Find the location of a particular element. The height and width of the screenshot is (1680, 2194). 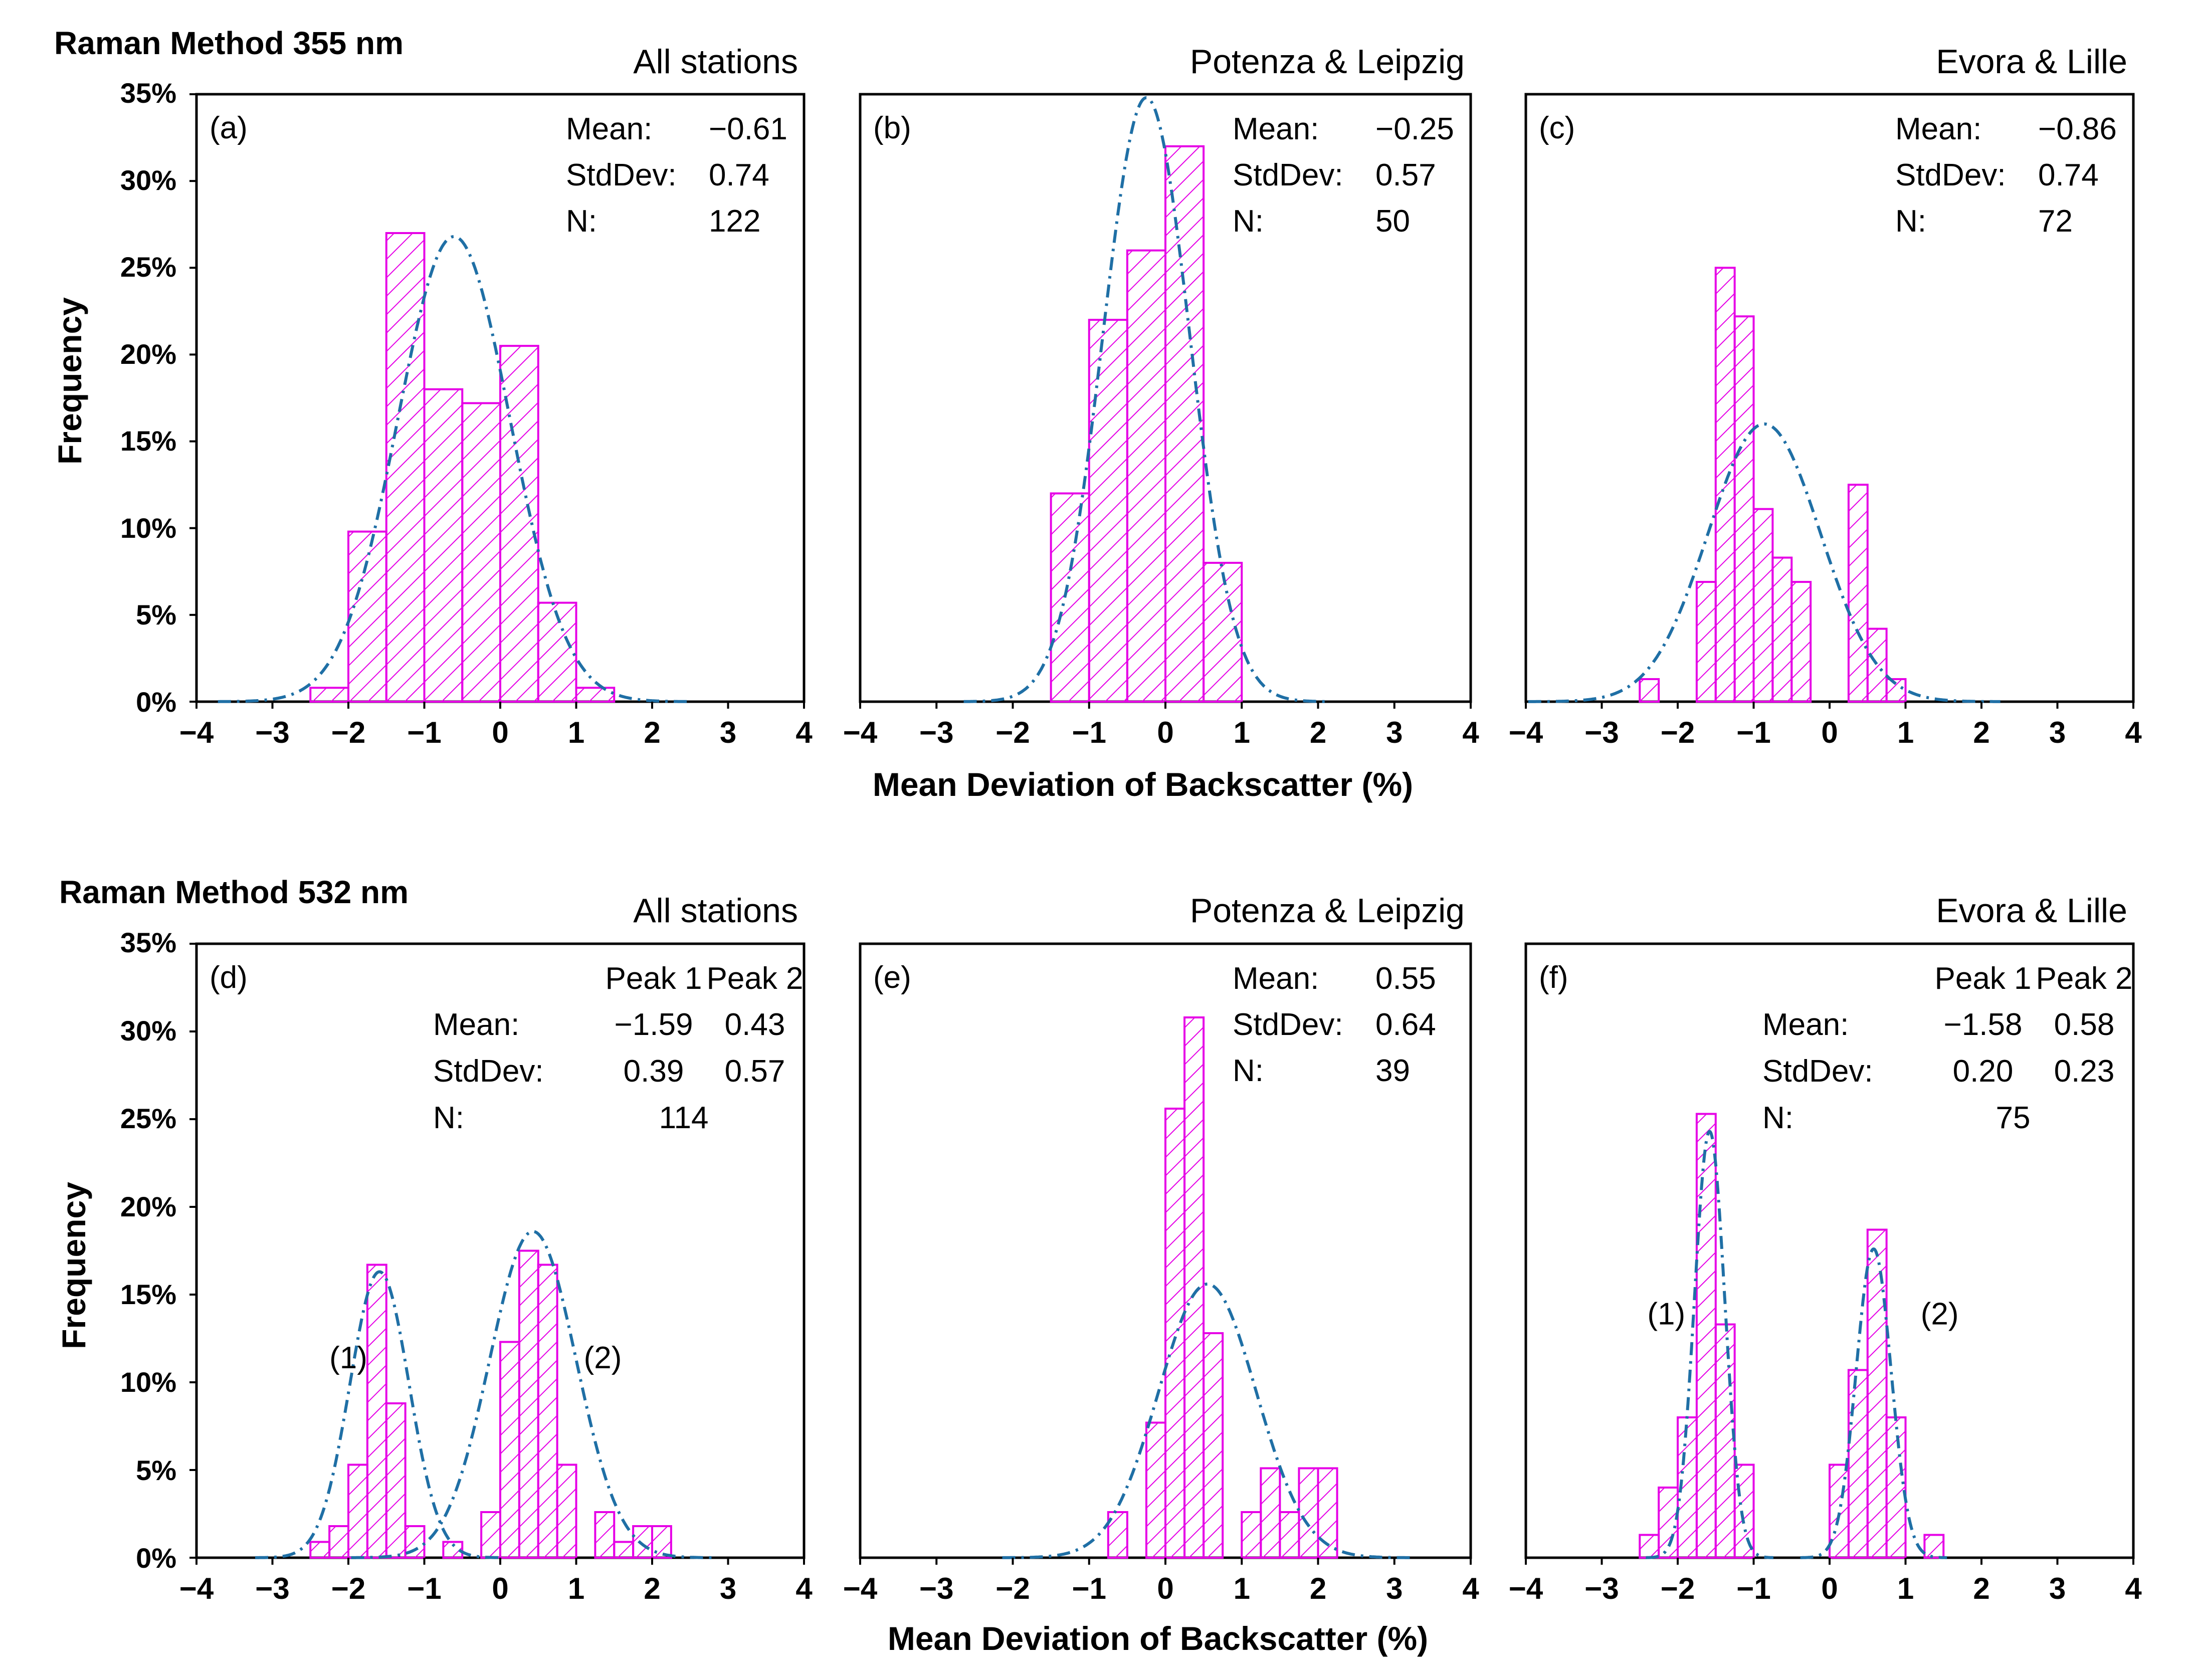

stat-value: 0.55 is located at coordinates (1405, 978).